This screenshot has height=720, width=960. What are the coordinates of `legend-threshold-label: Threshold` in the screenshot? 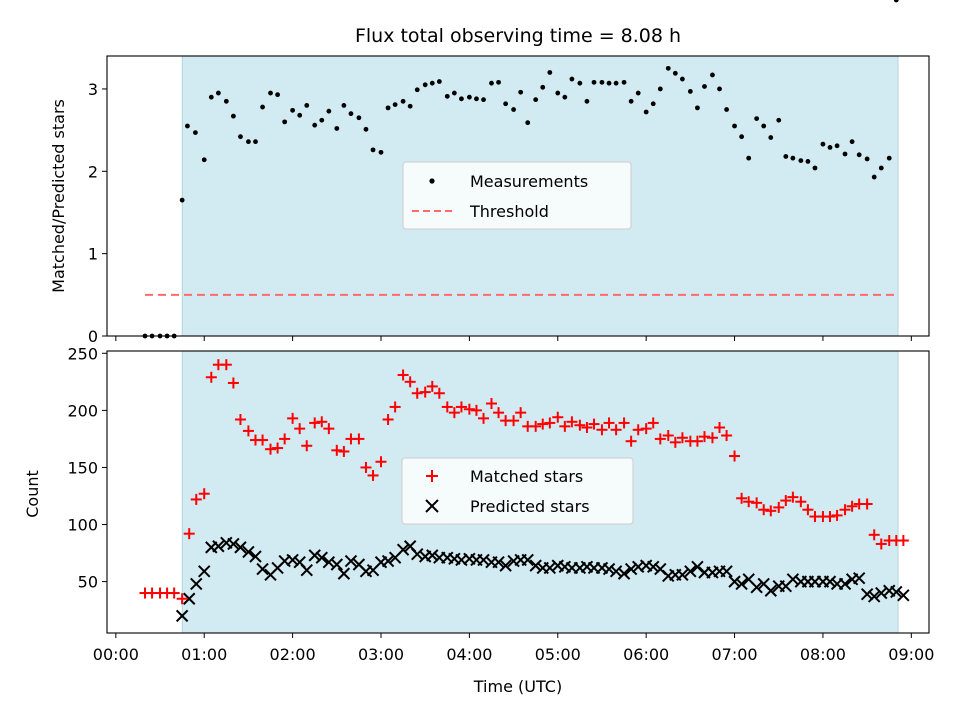 It's located at (509, 211).